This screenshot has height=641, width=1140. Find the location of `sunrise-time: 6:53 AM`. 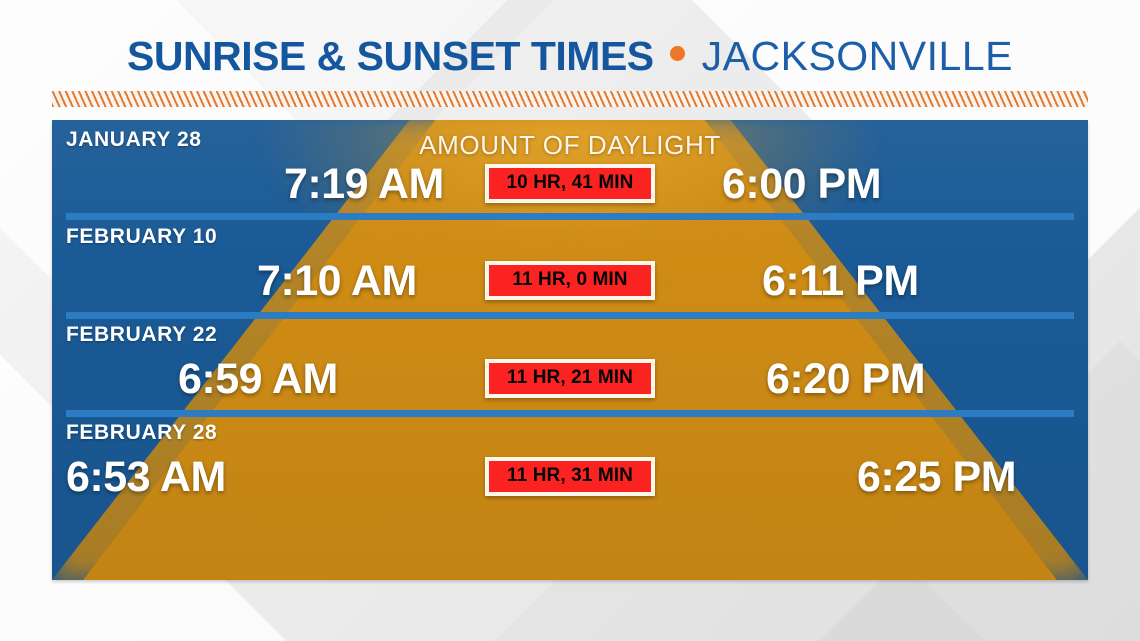

sunrise-time: 6:53 AM is located at coordinates (146, 477).